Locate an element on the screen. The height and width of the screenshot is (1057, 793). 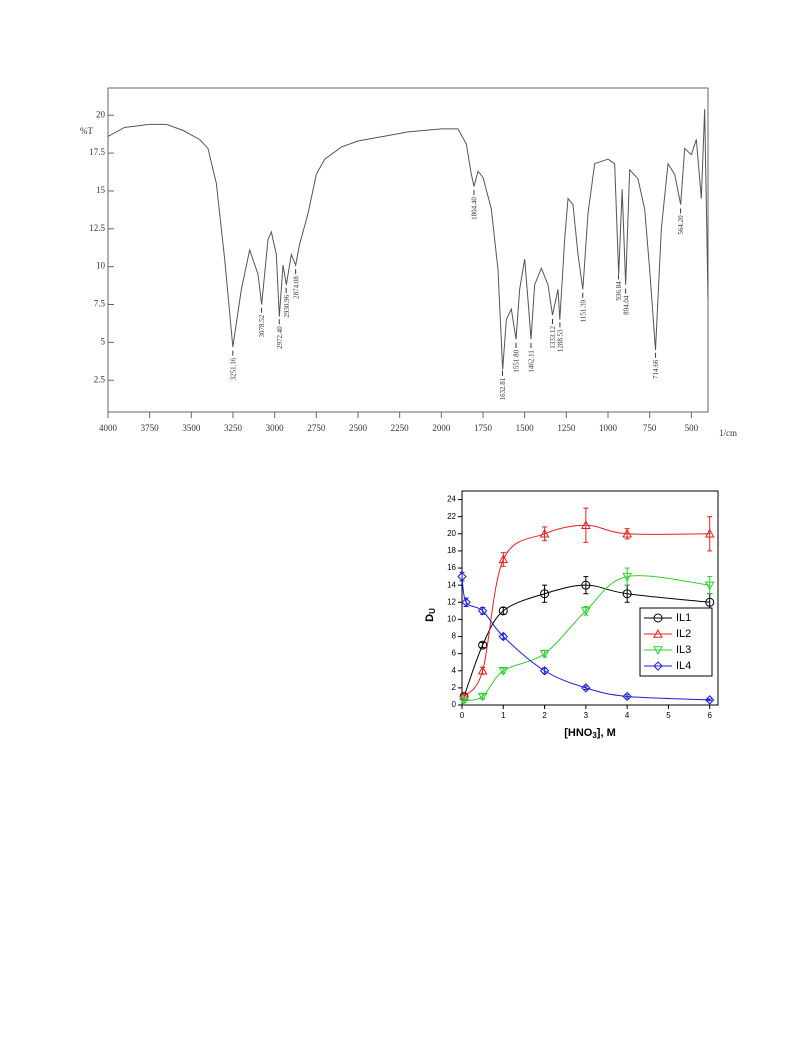
x-tick-label: 5 is located at coordinates (668, 715).